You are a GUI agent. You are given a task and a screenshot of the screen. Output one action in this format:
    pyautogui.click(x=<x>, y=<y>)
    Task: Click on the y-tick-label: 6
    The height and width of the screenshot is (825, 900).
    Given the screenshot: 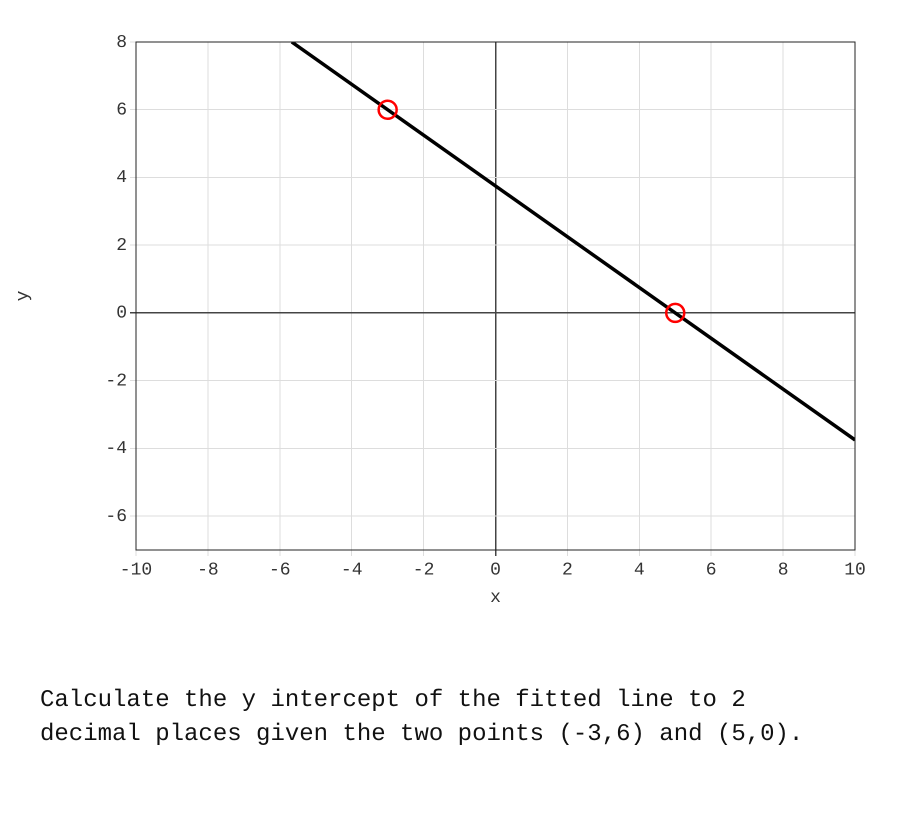 What is the action you would take?
    pyautogui.click(x=121, y=110)
    